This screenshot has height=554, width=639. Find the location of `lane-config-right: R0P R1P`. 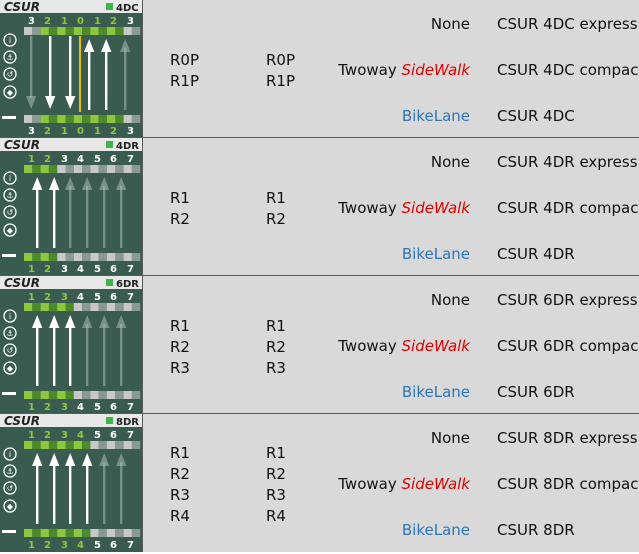

lane-config-right: R0P R1P is located at coordinates (286, 71).